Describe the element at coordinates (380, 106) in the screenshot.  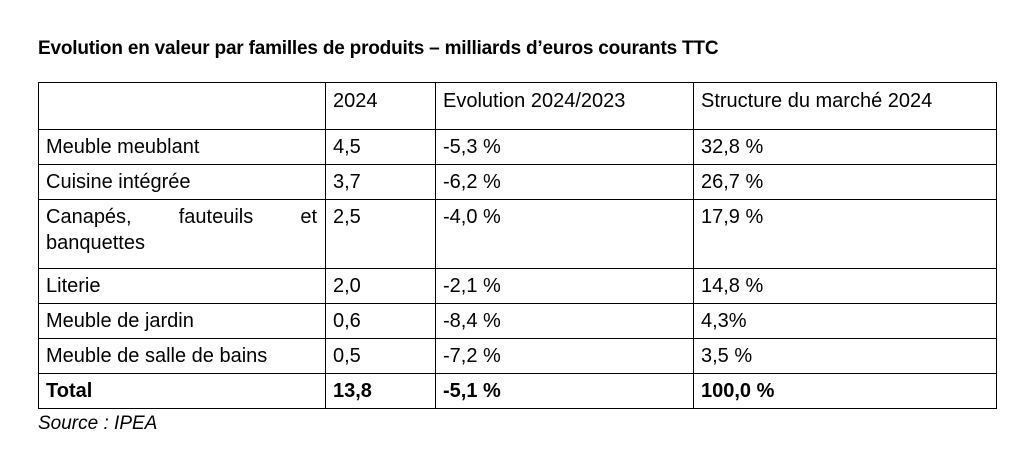
I see `header-cell-2024: 2024` at that location.